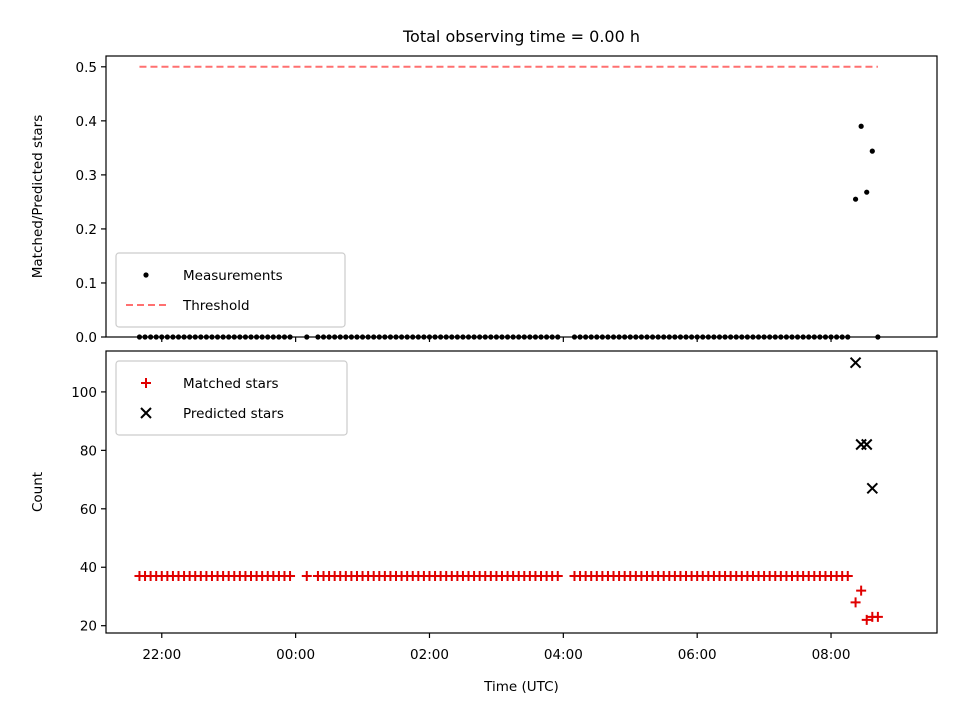 This screenshot has height=720, width=960. What do you see at coordinates (86, 122) in the screenshot?
I see `y-tick-label: 0.4` at bounding box center [86, 122].